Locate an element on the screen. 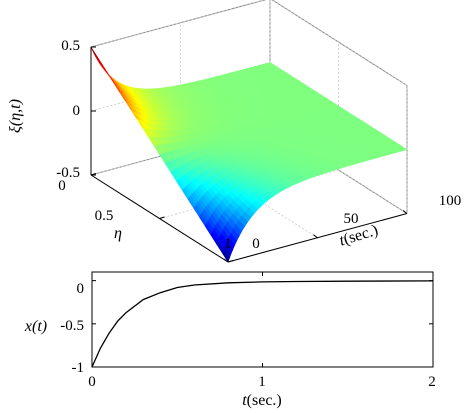  t-tick-label: 0 is located at coordinates (256, 244).